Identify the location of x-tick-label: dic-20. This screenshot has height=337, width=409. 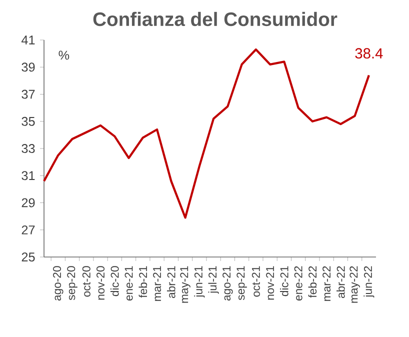
(114, 281).